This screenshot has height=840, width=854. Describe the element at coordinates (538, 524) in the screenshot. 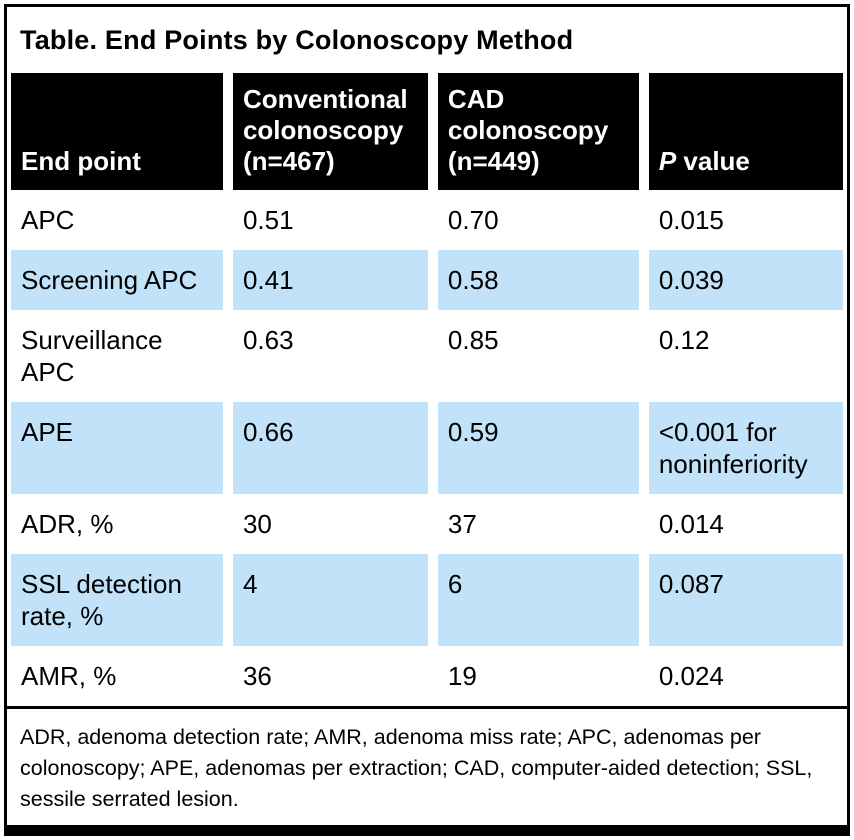

I see `cad-value: 37` at that location.